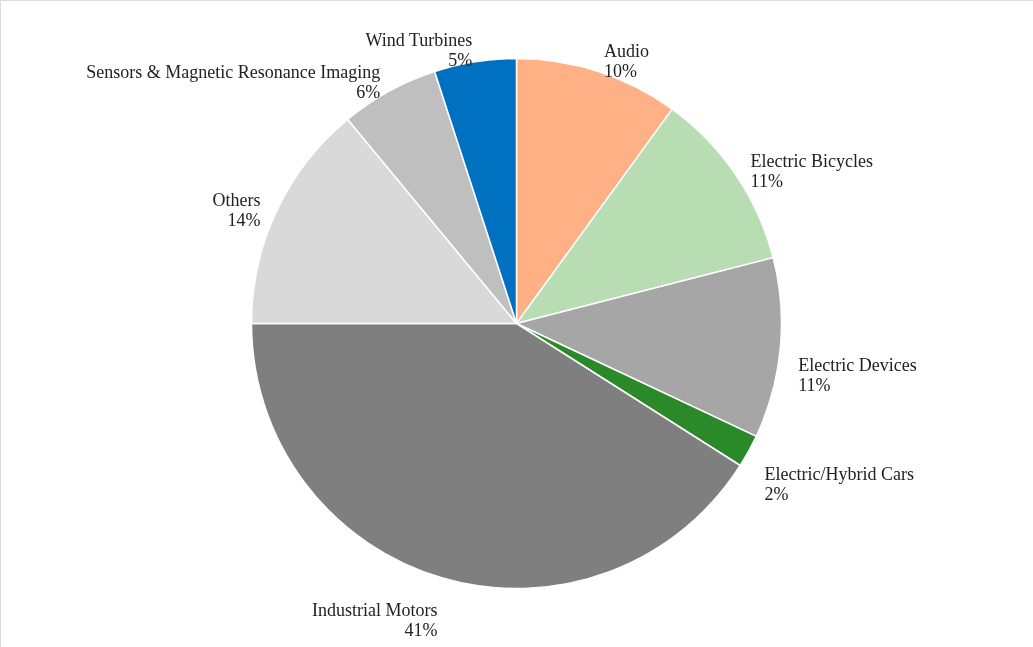  Describe the element at coordinates (233, 72) in the screenshot. I see `slice-label: Sensors & Magnetic Resonance Imaging` at that location.